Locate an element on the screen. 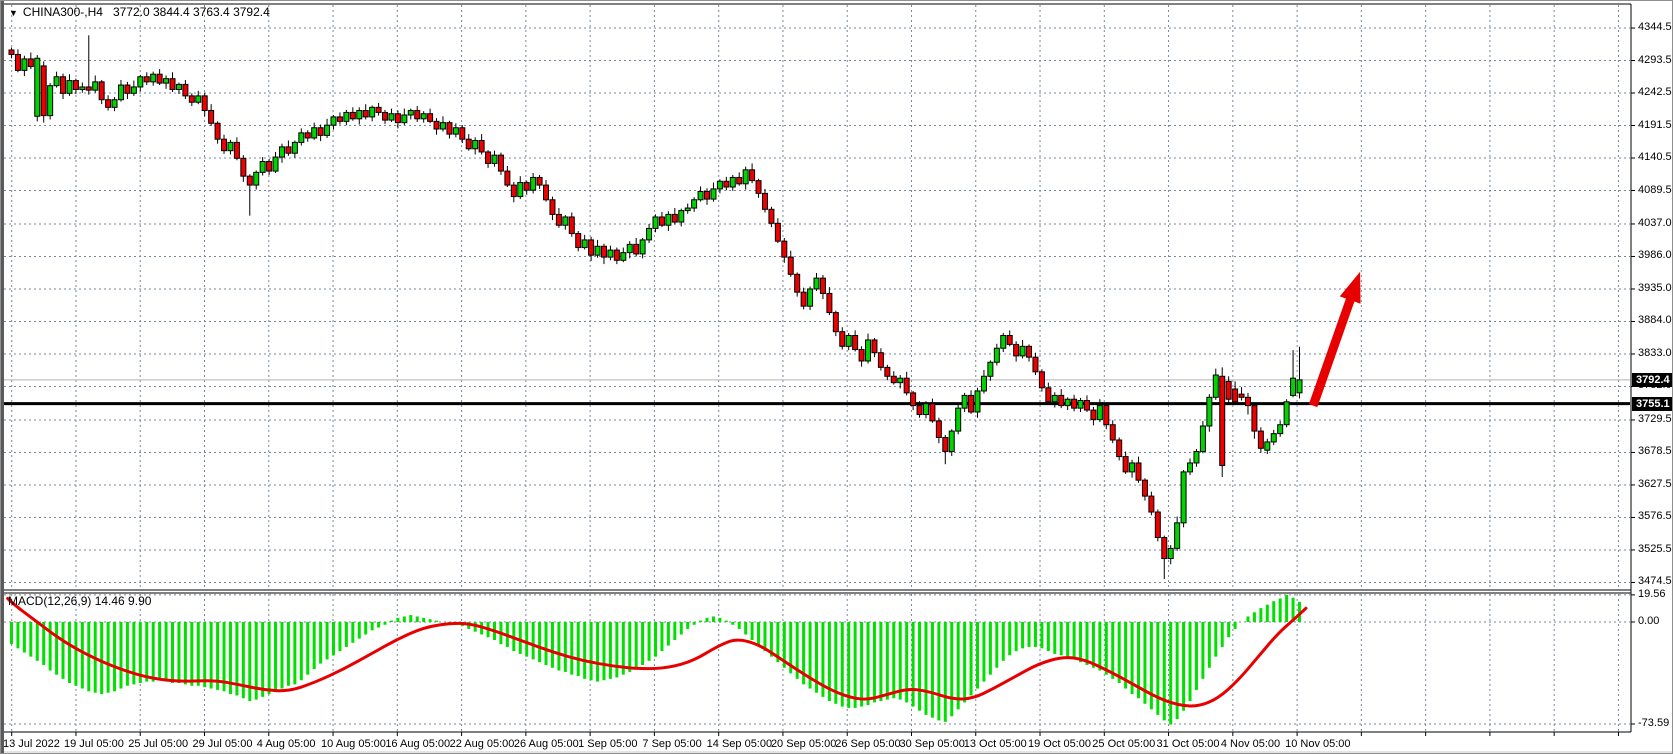  symbol-period-label: CHINA300-,H4 is located at coordinates (62, 12).